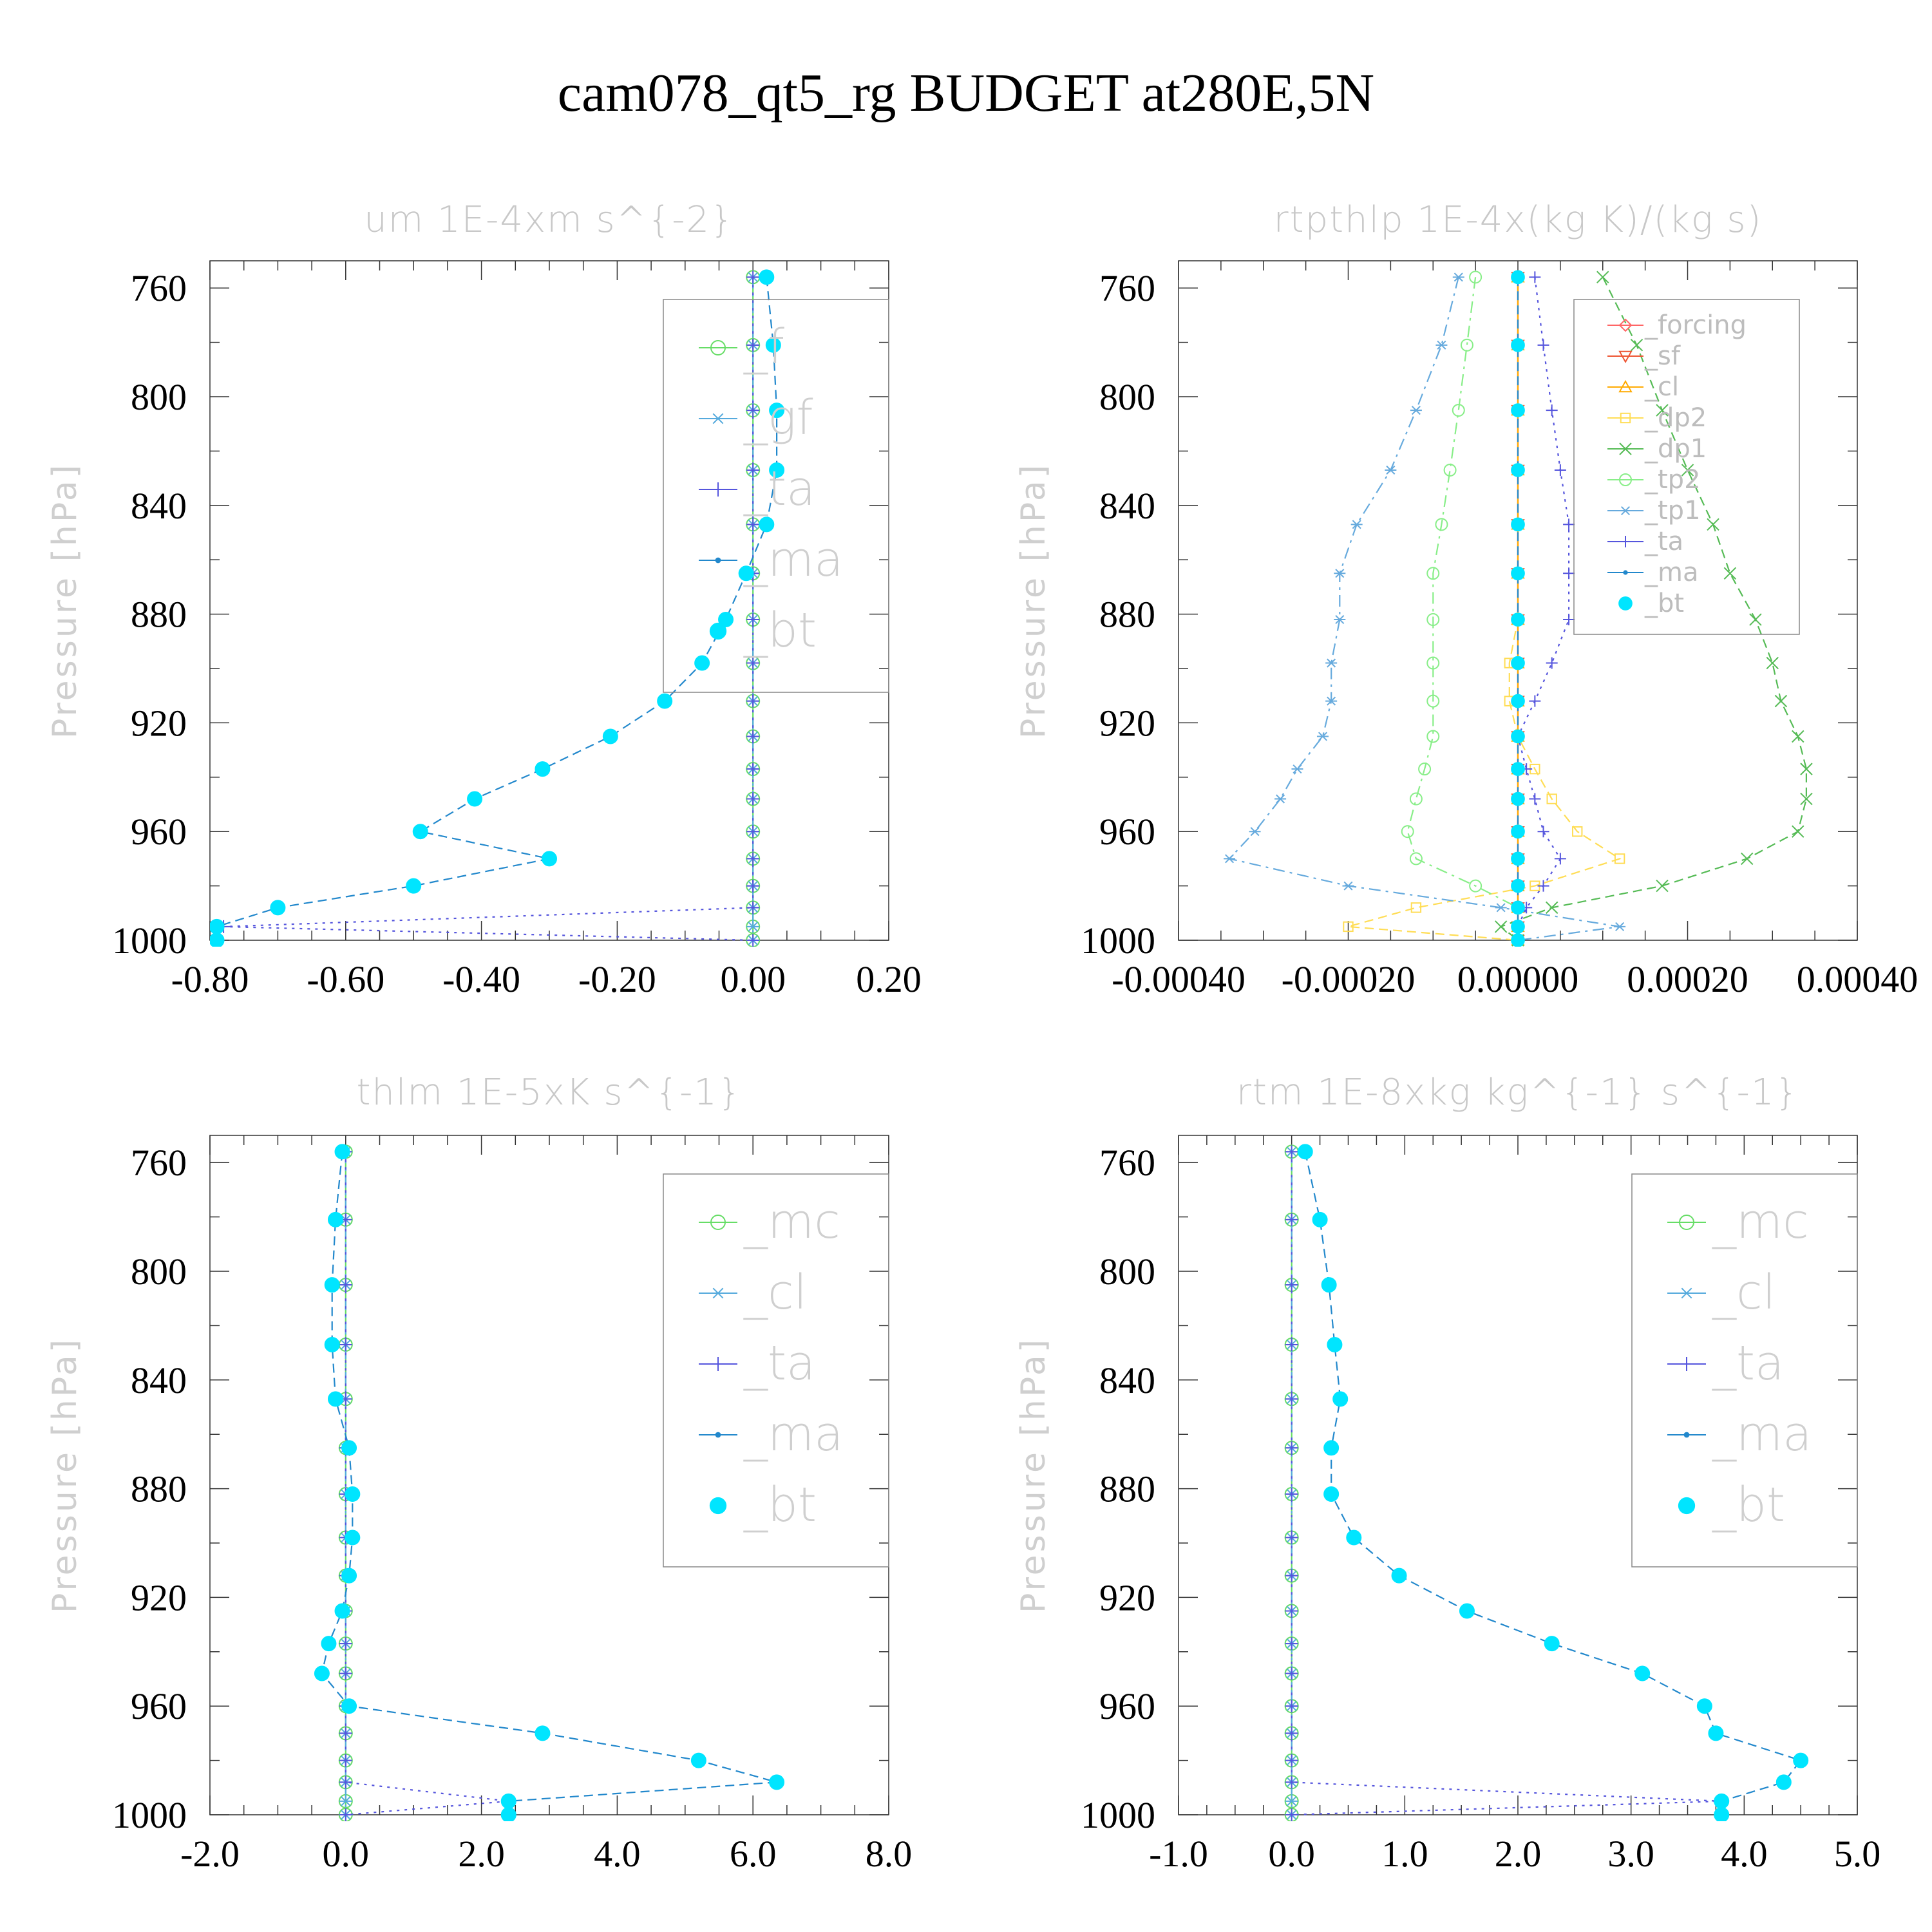 This screenshot has width=1932, height=1932. Describe the element at coordinates (1675, 449) in the screenshot. I see `legend-label: _dp1` at that location.